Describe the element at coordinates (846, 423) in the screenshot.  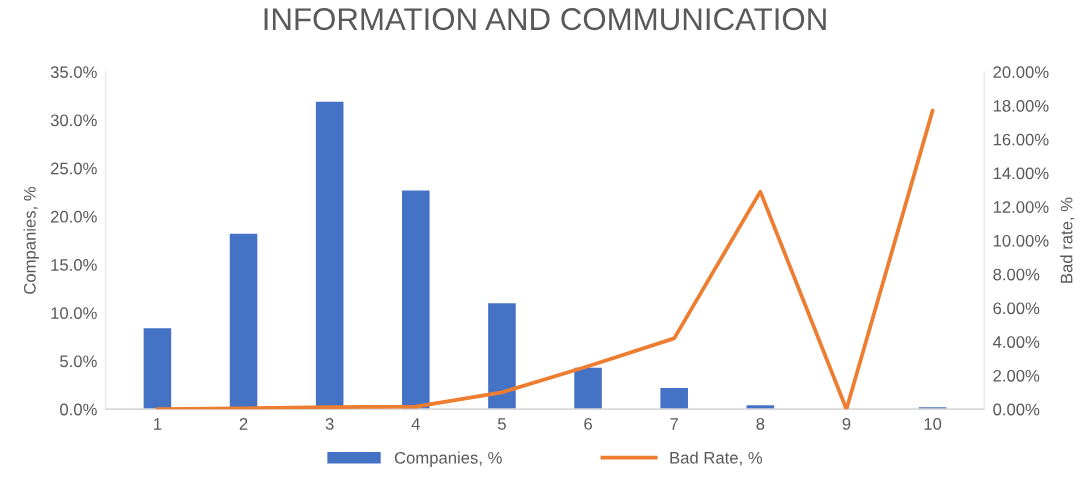
I see `x-tick-label: 9` at that location.